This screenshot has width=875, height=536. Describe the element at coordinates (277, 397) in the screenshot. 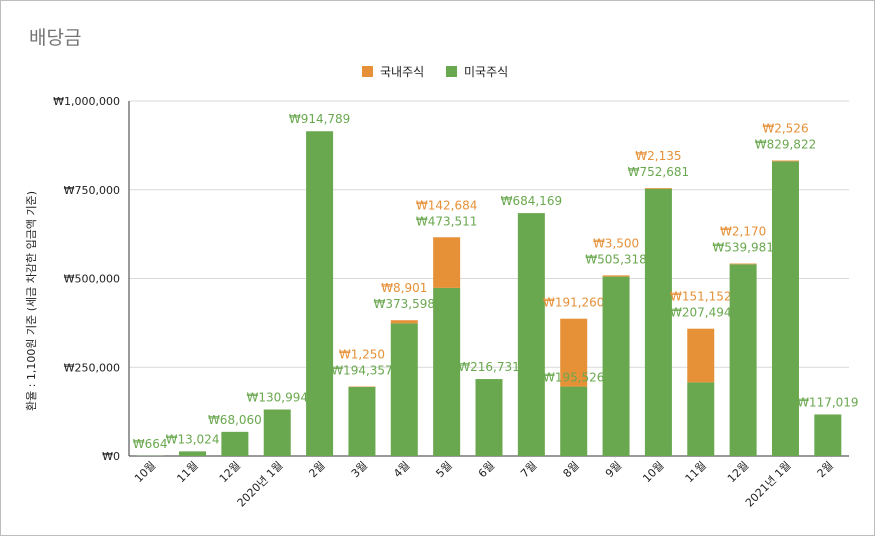

I see `data-label-us: ₩130,994` at that location.